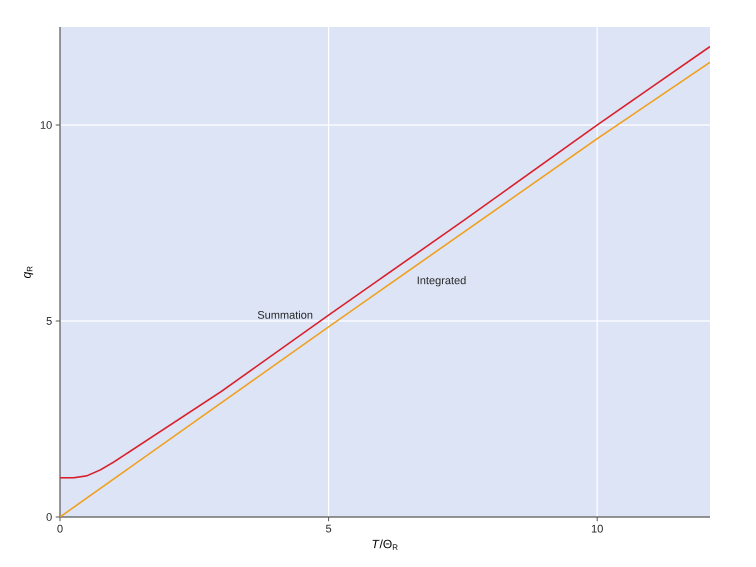 The image size is (756, 567). Describe the element at coordinates (46, 125) in the screenshot. I see `y-tick-label: 10` at that location.